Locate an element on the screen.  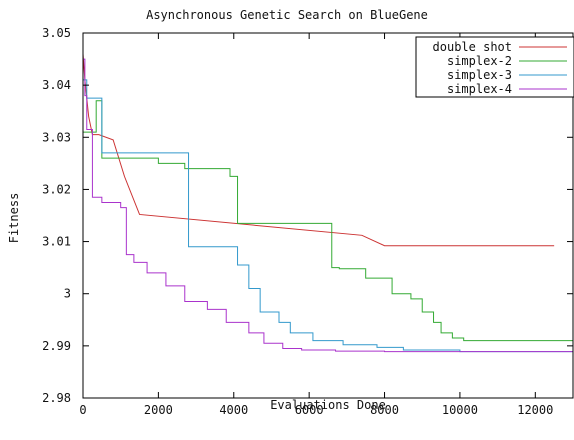
y-tick-label: 3.03 is located at coordinates (56, 137).